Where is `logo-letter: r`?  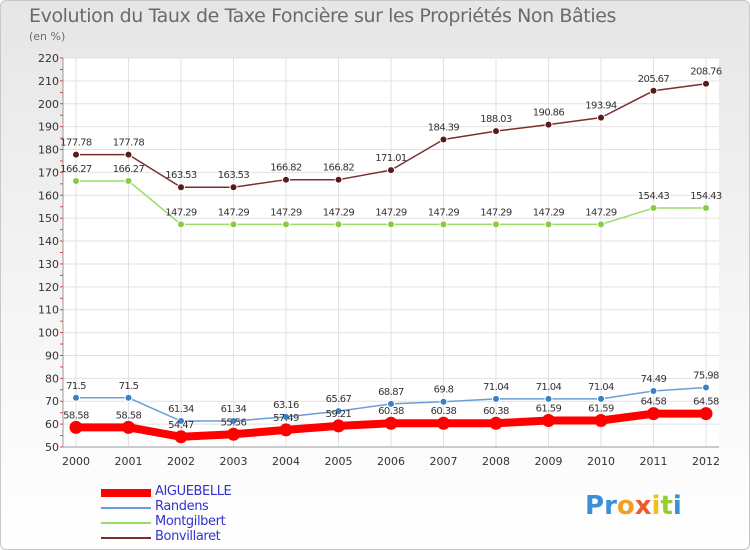 logo-letter: r is located at coordinates (610, 506).